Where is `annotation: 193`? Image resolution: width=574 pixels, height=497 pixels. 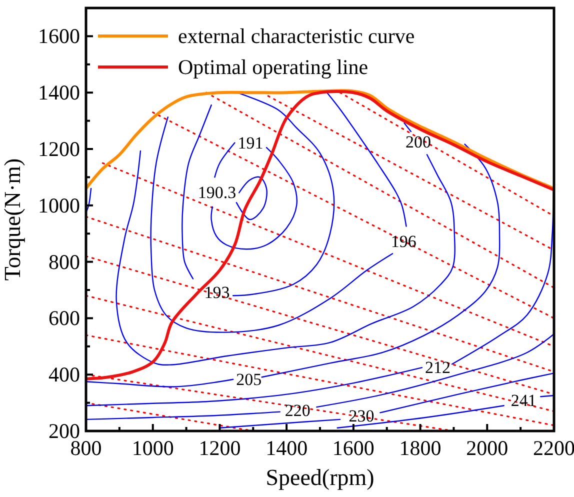
annotation: 193 is located at coordinates (217, 292).